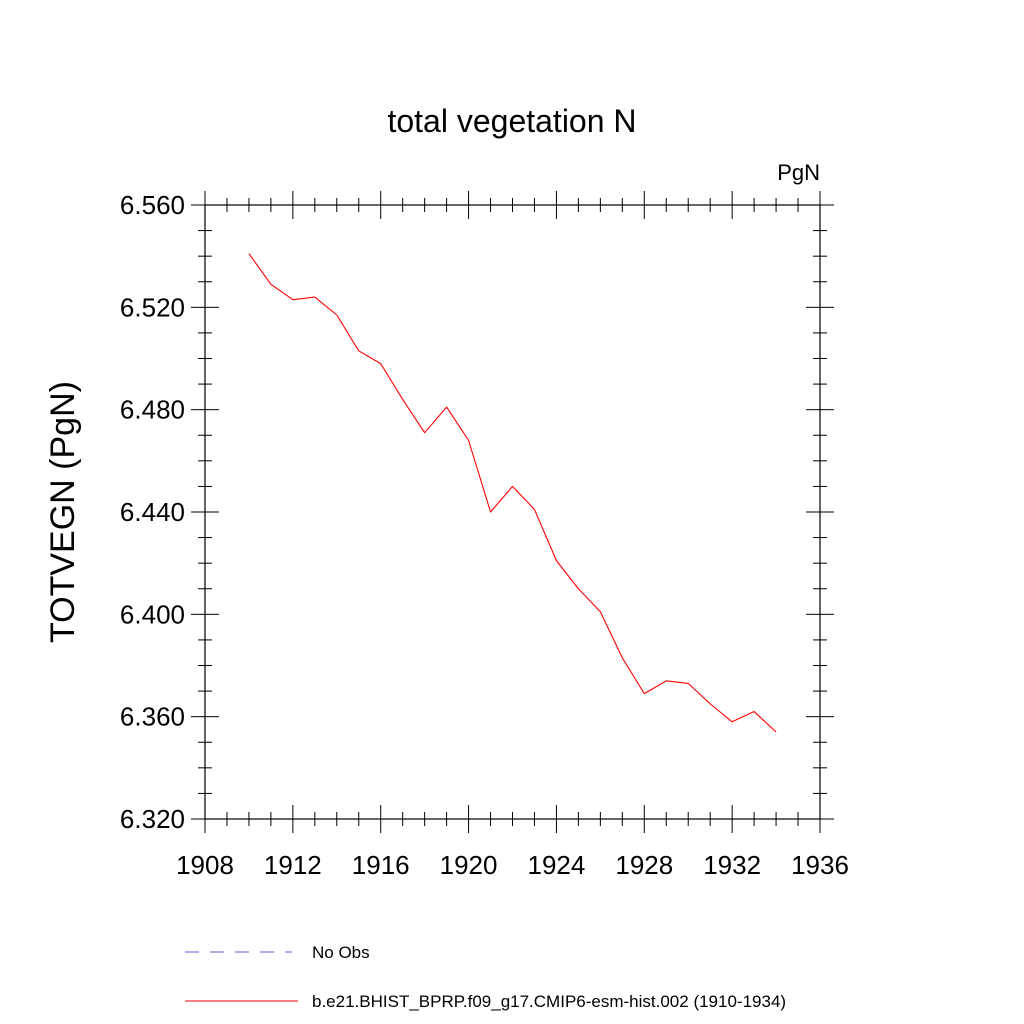 Image resolution: width=1024 pixels, height=1024 pixels. What do you see at coordinates (293, 865) in the screenshot?
I see `x-tick-label: 1912` at bounding box center [293, 865].